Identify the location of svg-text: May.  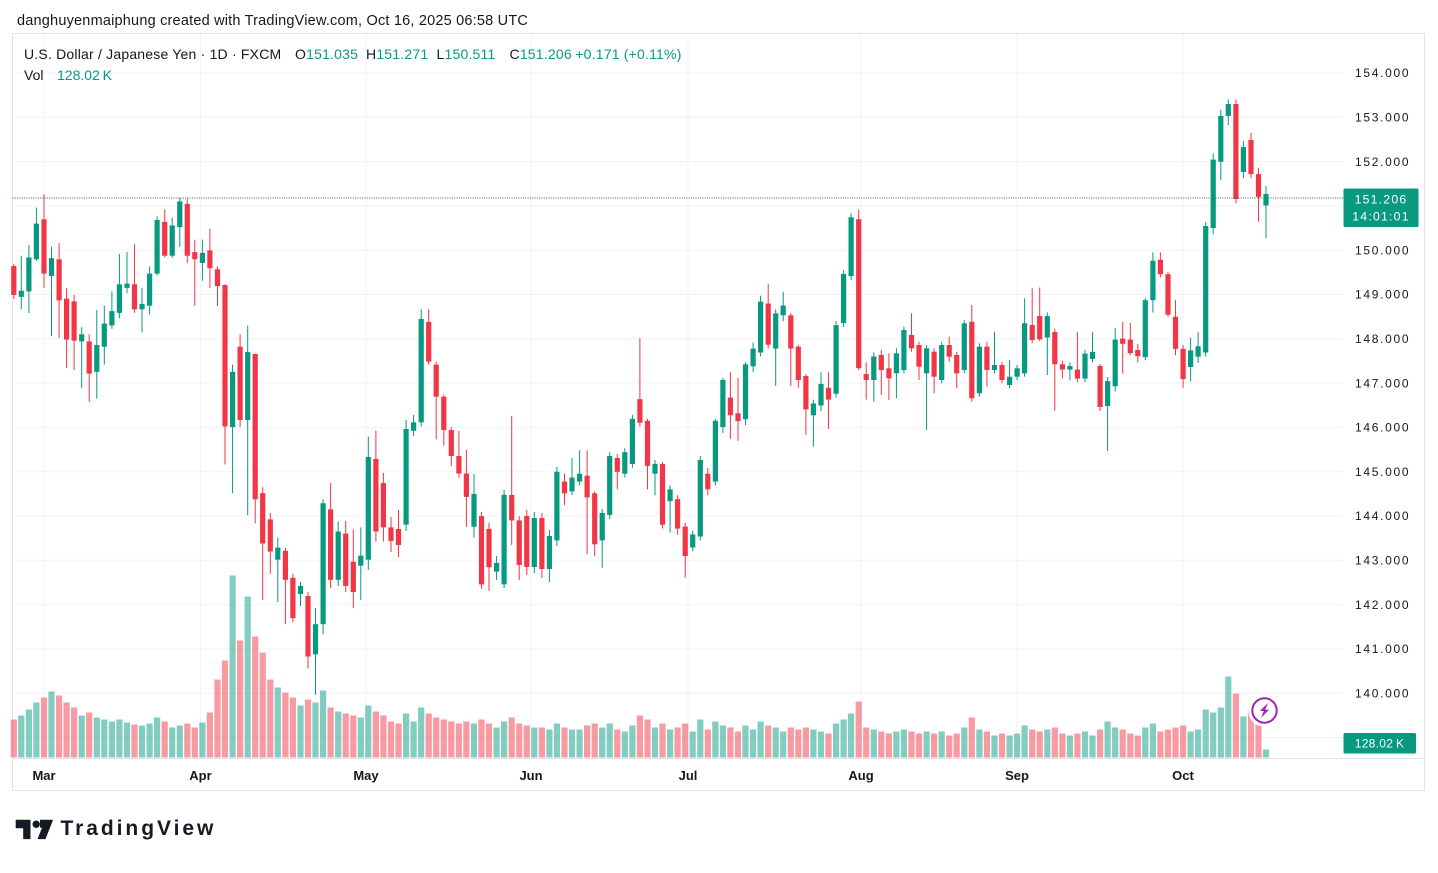
(366, 775).